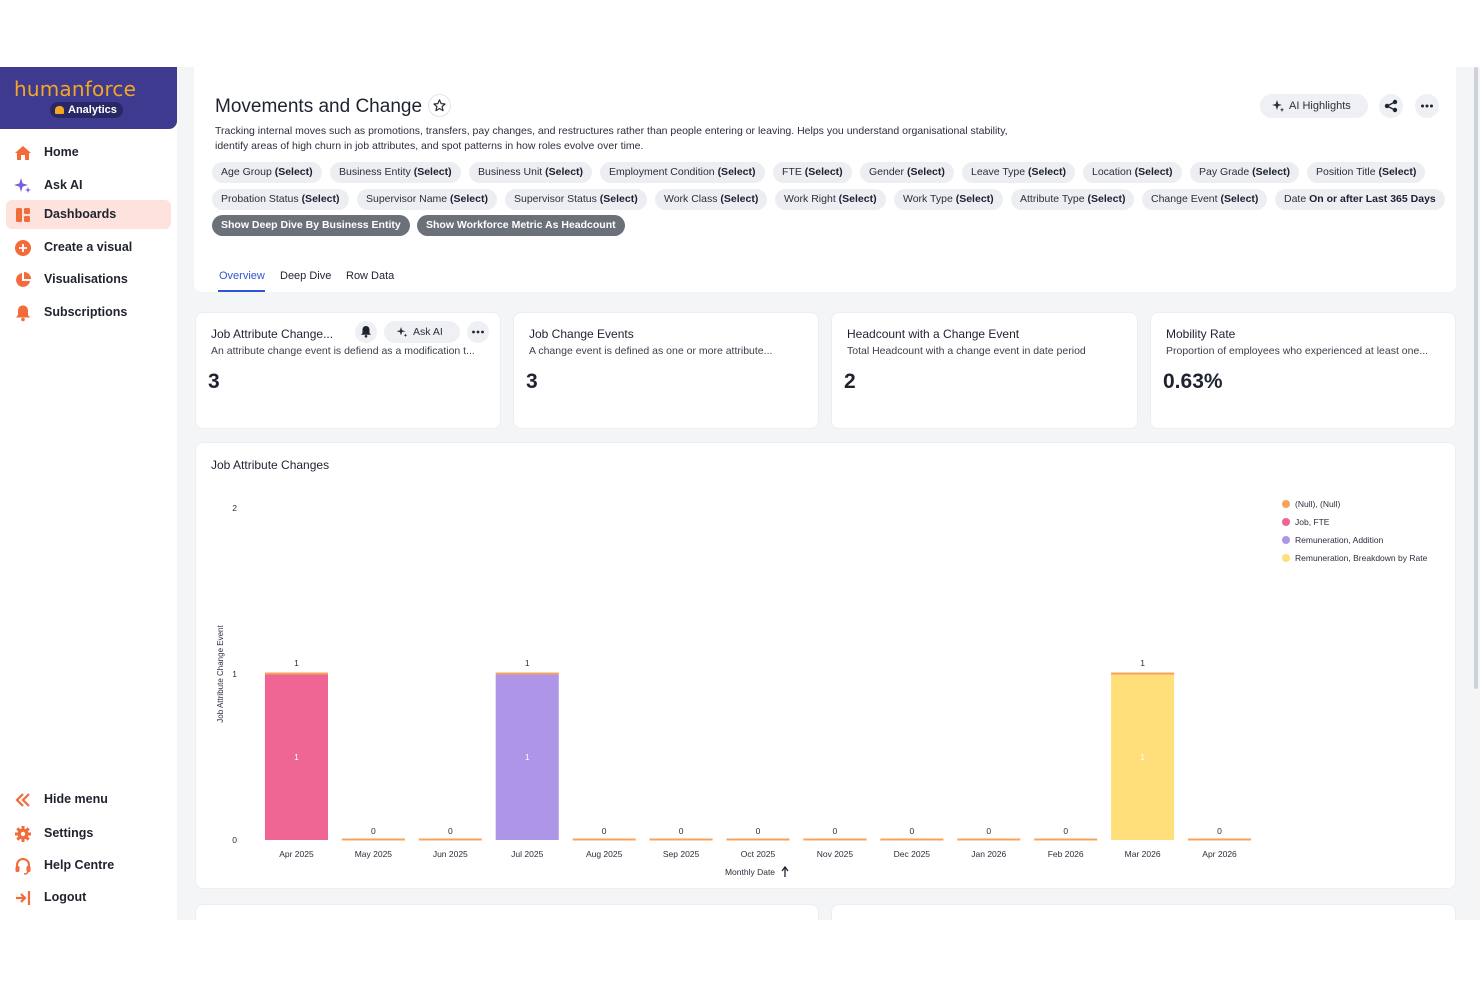 Image resolution: width=1480 pixels, height=987 pixels. What do you see at coordinates (1278, 106) in the screenshot?
I see `sparkle-icon` at bounding box center [1278, 106].